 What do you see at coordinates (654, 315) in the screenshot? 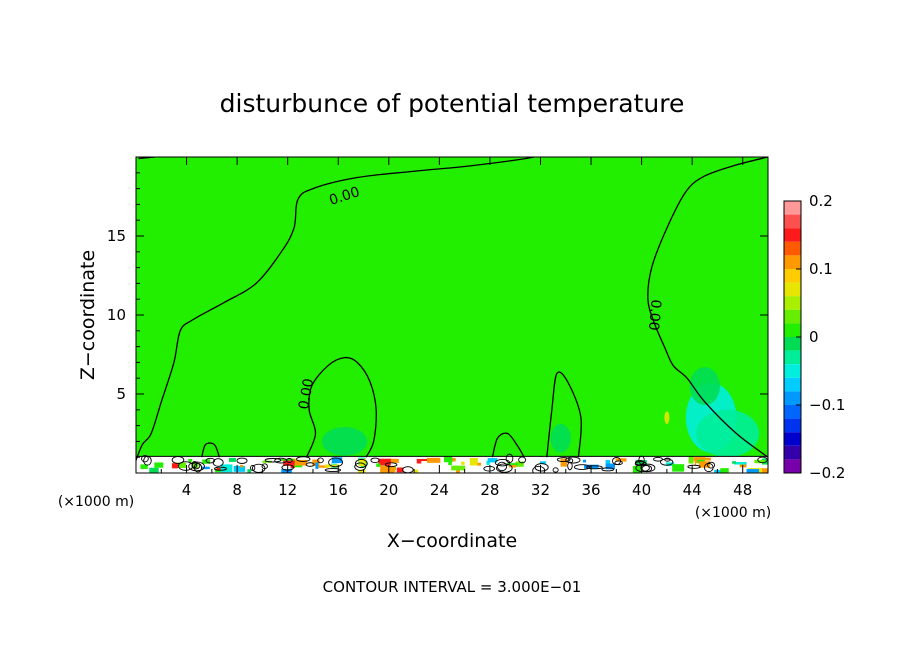
I see `contour-label: 0.00` at bounding box center [654, 315].